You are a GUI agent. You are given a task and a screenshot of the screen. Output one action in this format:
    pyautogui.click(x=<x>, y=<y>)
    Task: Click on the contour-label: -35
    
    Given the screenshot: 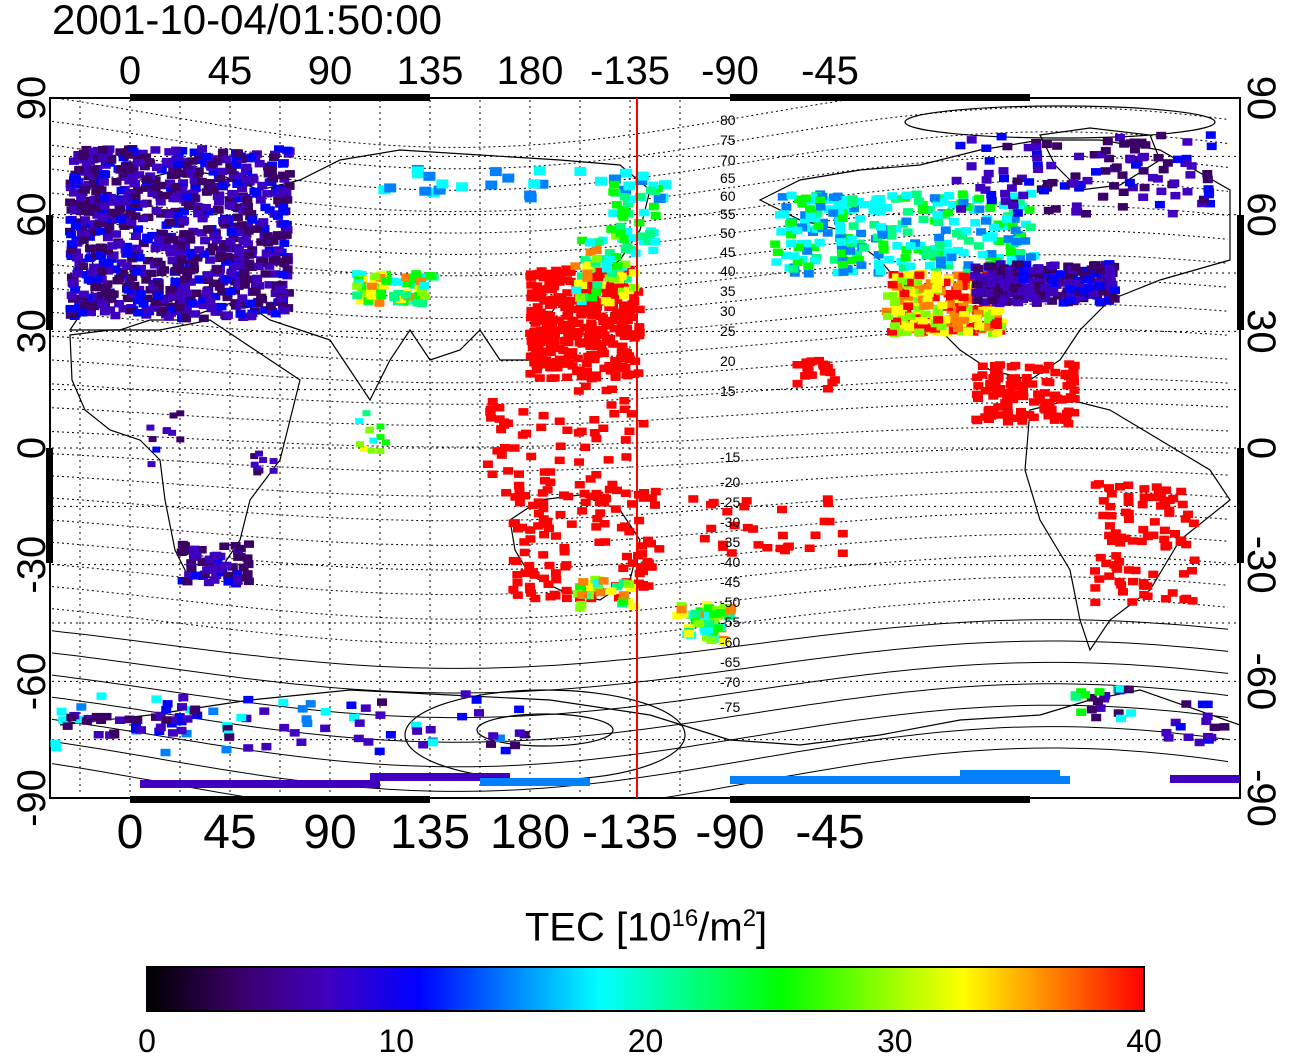 What is the action you would take?
    pyautogui.click(x=730, y=542)
    